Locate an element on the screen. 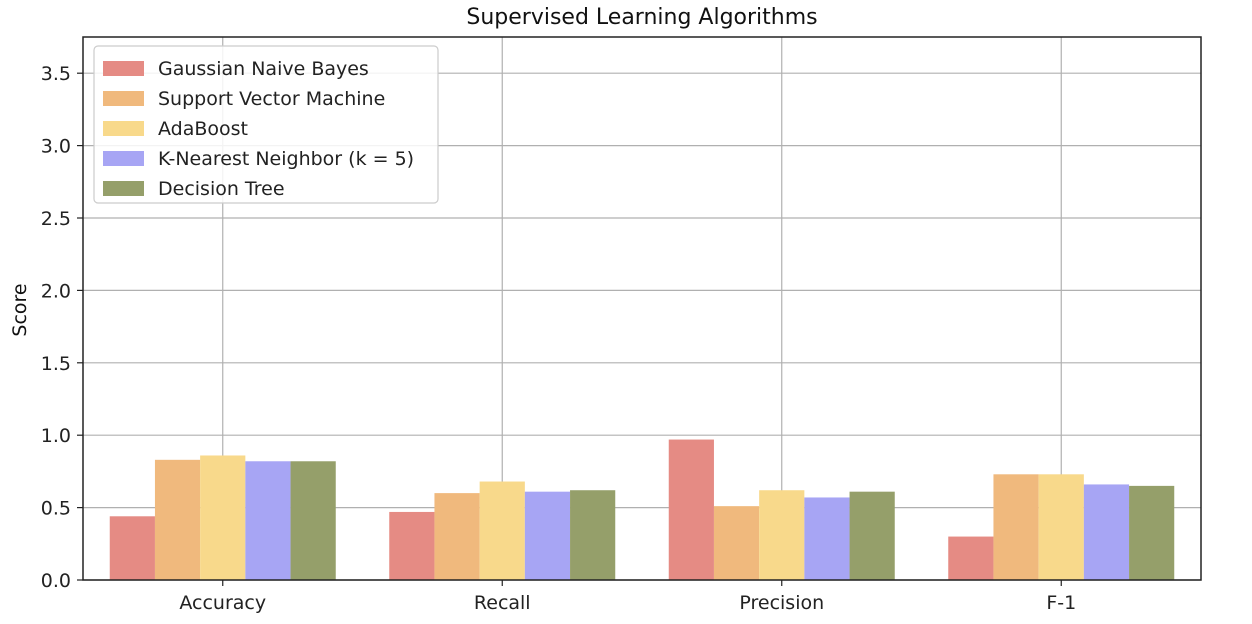 Image resolution: width=1252 pixels, height=624 pixels. x-tick-label: F-1 is located at coordinates (1061, 603).